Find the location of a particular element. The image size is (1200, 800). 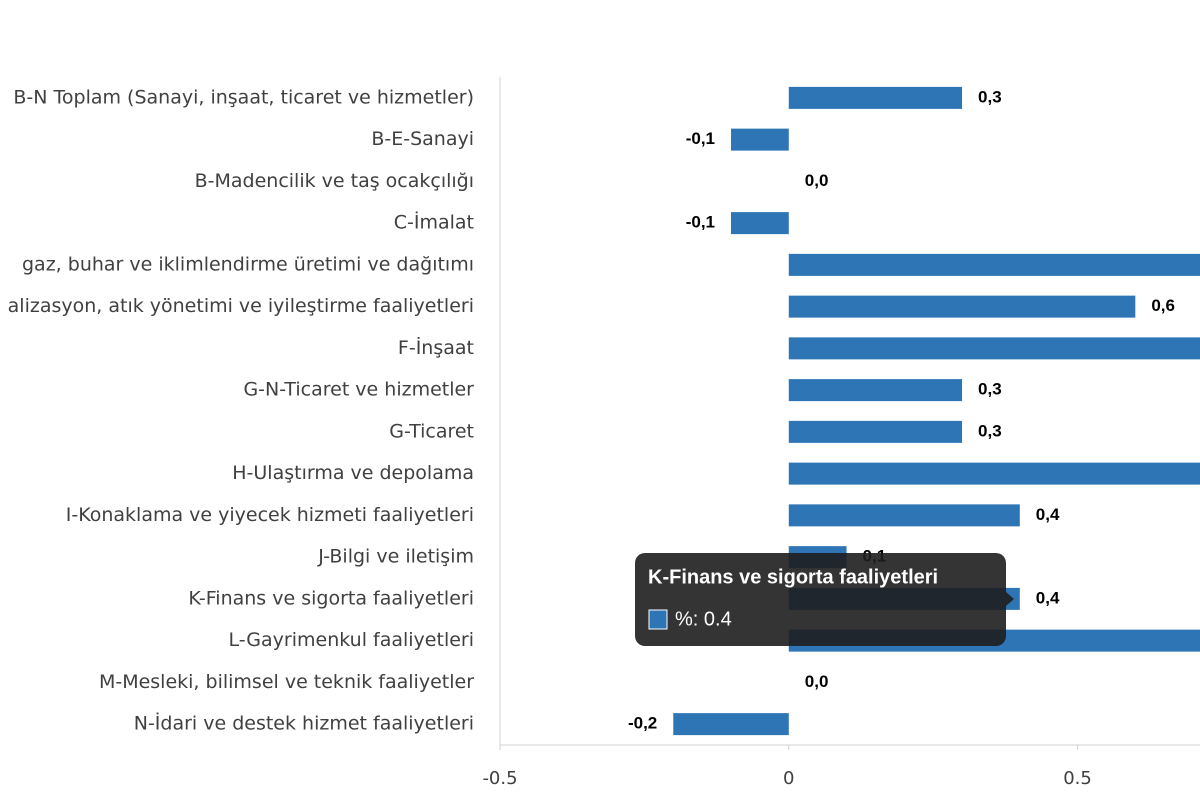

y-tick-label: K-Finans ve sigorta faaliyetleri is located at coordinates (331, 598).